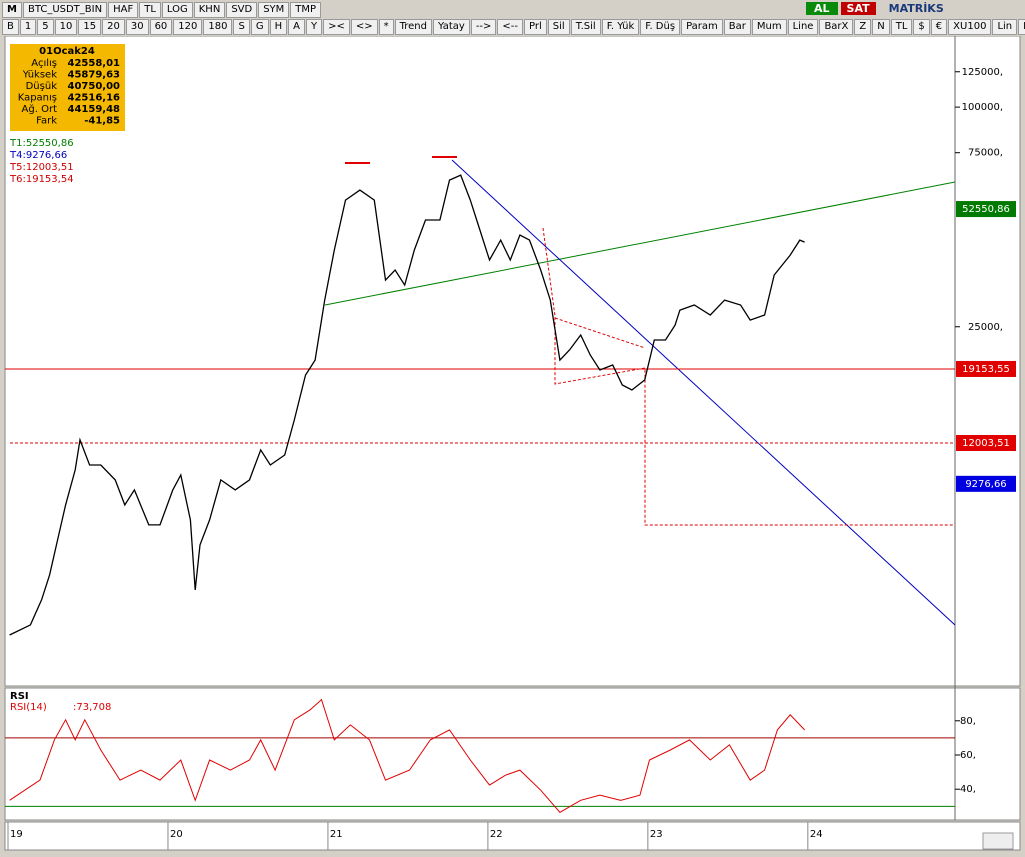  I want to click on toolbar-button: Mum, so click(769, 27).